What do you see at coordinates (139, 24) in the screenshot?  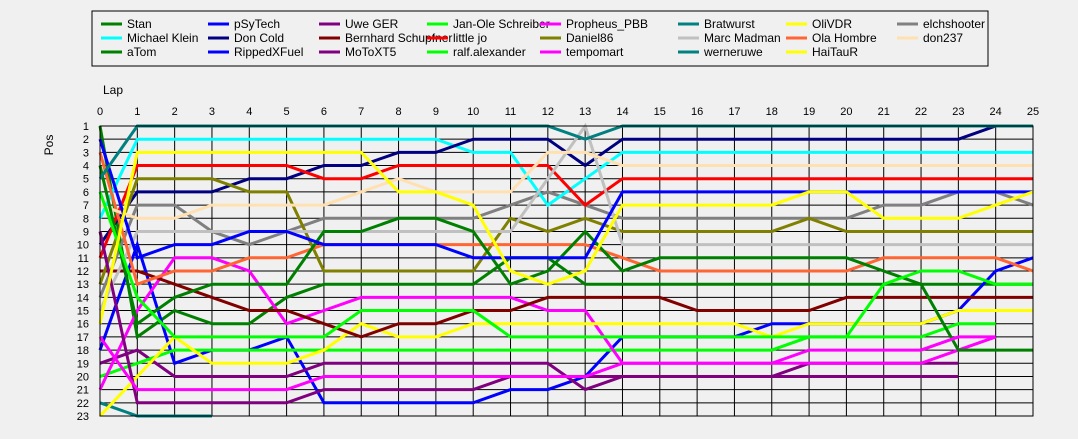 I see `legend-label: Stan` at bounding box center [139, 24].